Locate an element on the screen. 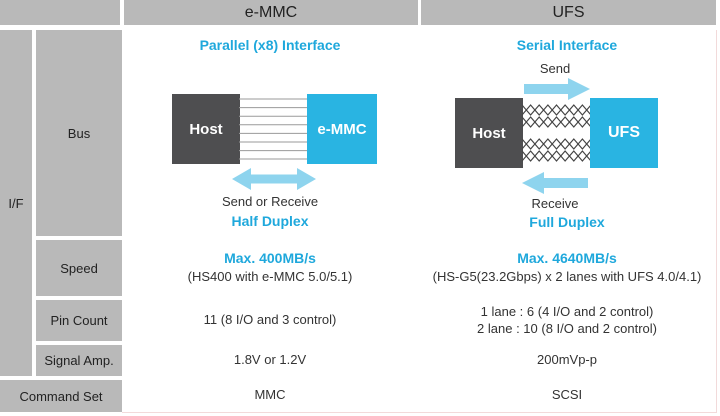 The width and height of the screenshot is (720, 416). ufs-interface-title: Serial Interface is located at coordinates (567, 45).